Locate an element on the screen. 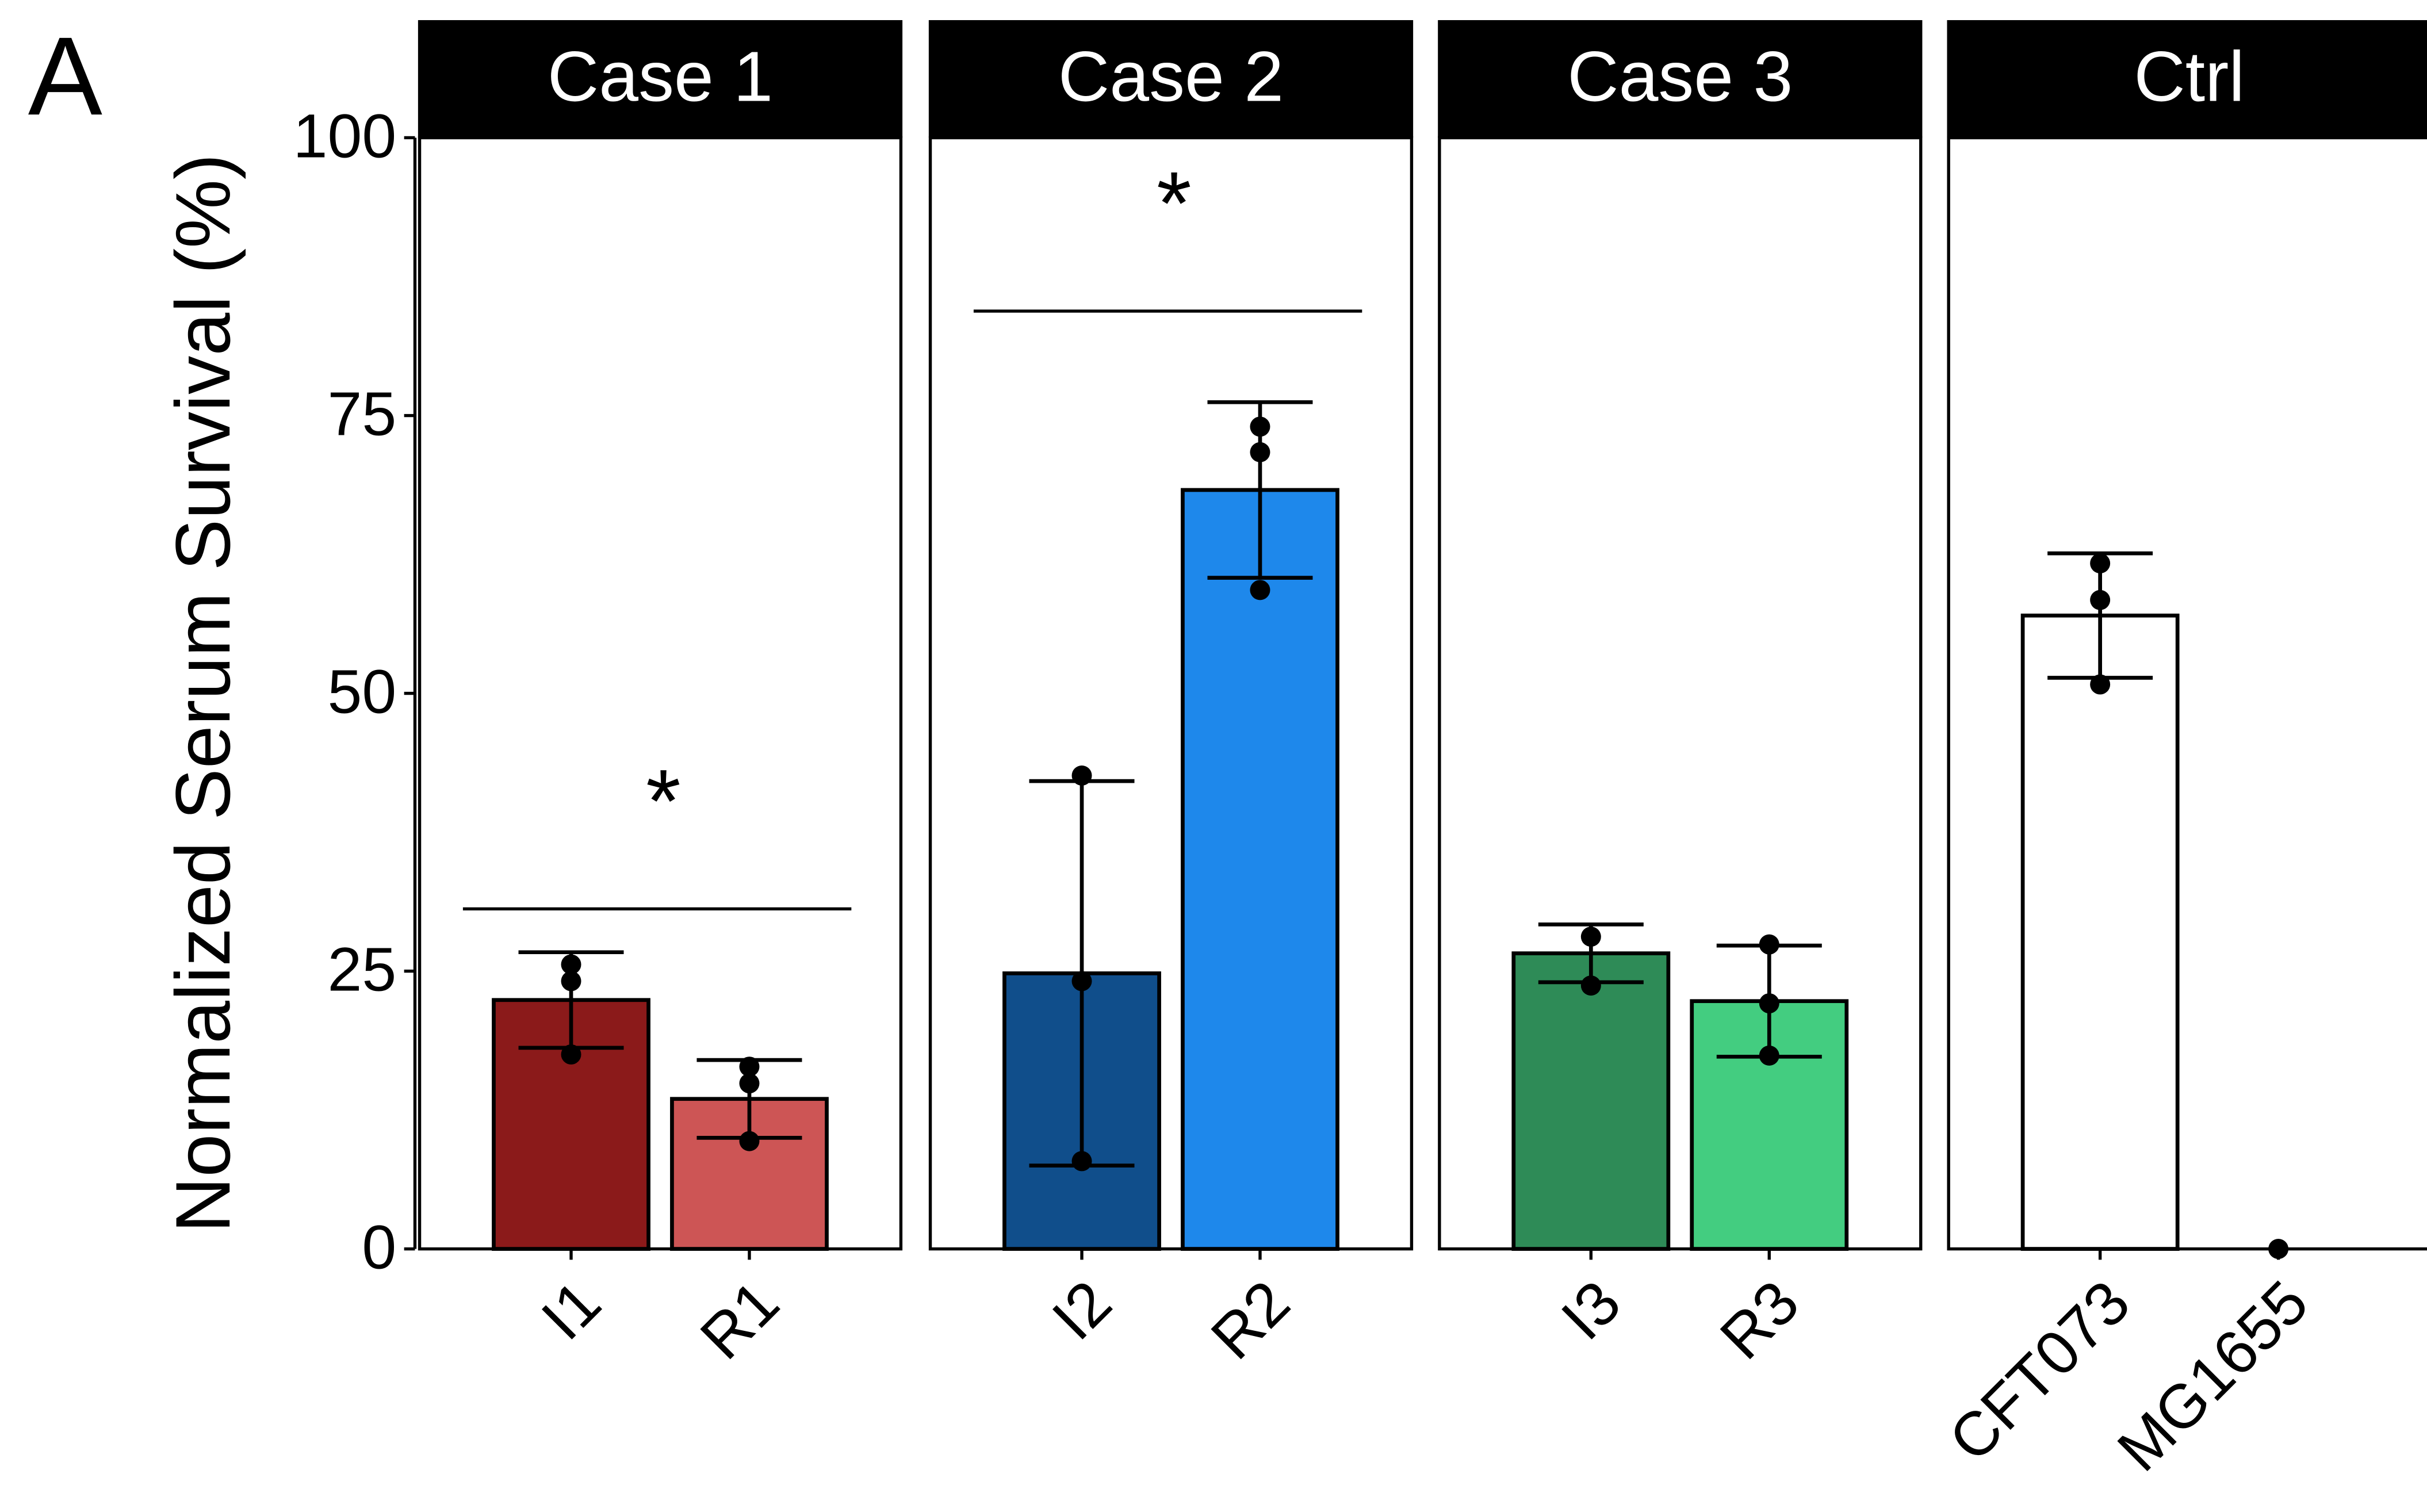  strip-label: Case 1 is located at coordinates (660, 76).